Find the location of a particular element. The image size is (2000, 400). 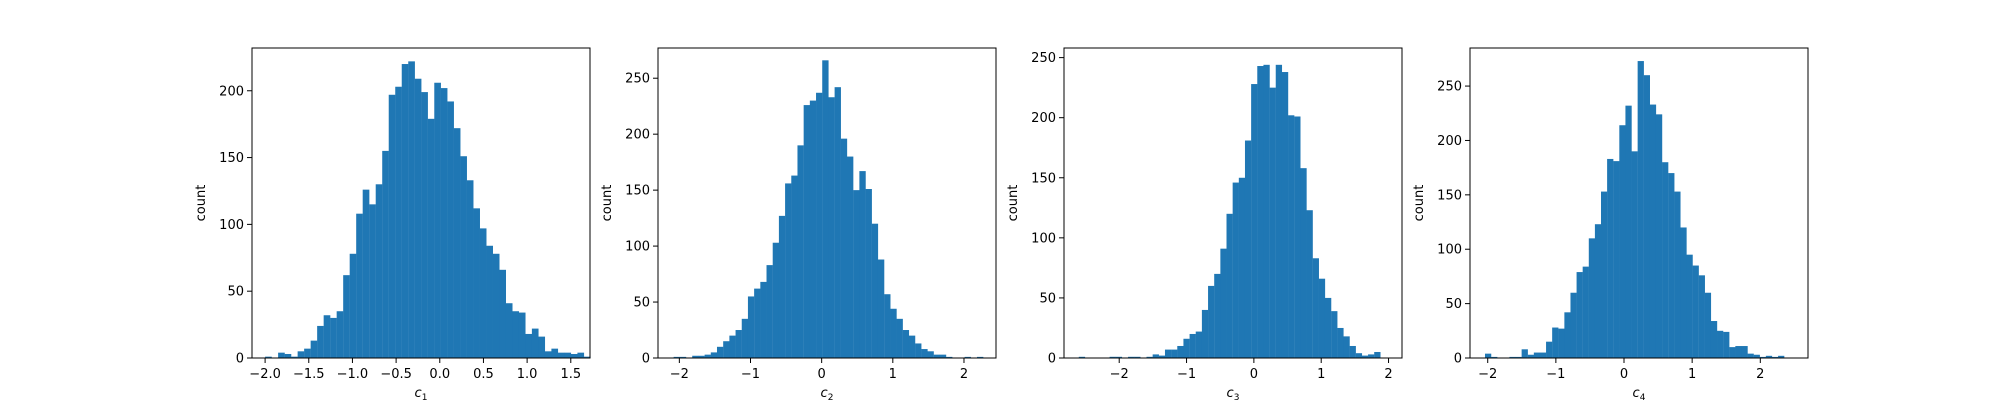

x-tick-label: −1 is located at coordinates (1186, 374).